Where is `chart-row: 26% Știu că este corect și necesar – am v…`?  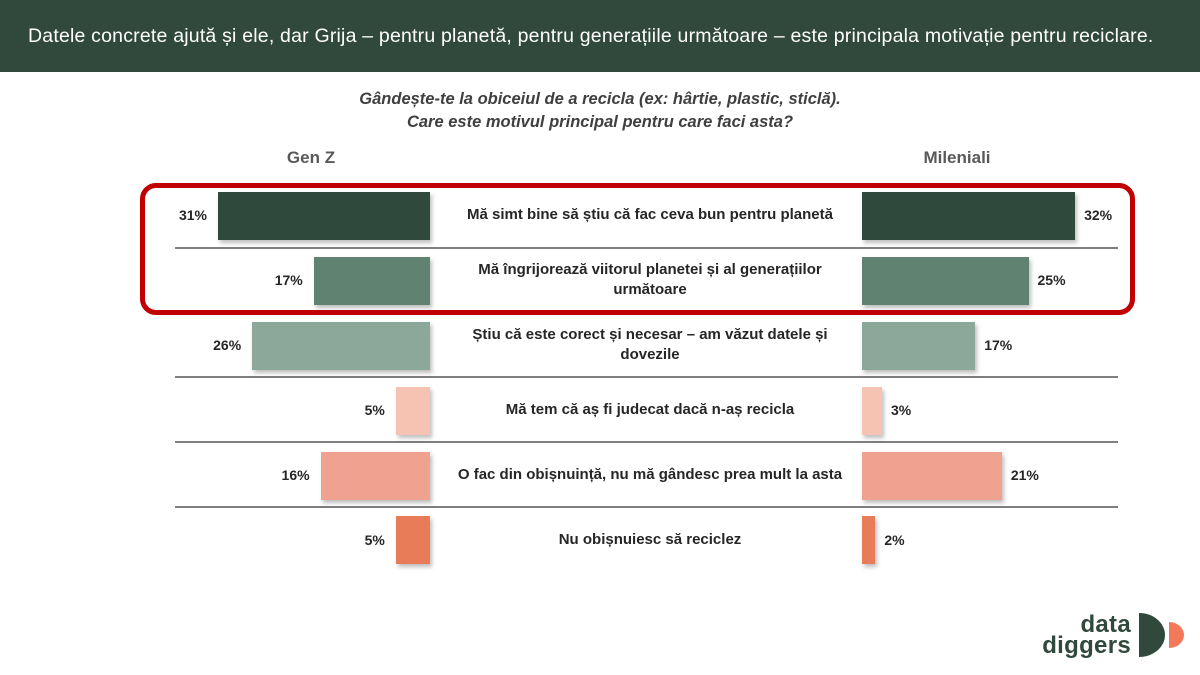
chart-row: 26% Știu că este corect și necesar – am v… is located at coordinates (646, 346).